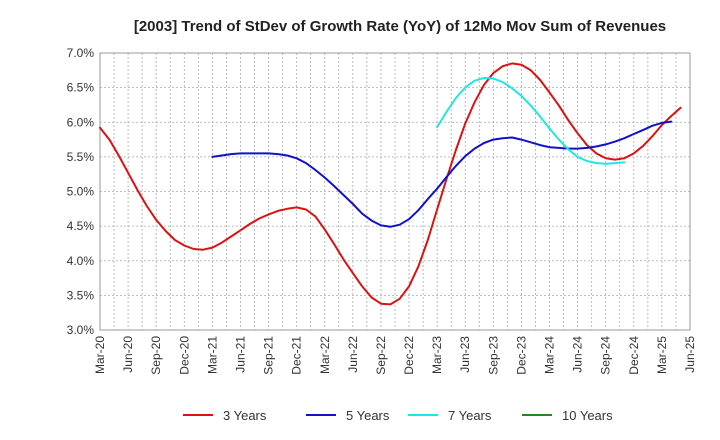 The width and height of the screenshot is (720, 440). Describe the element at coordinates (297, 355) in the screenshot. I see `x-tick-label: Dec-21` at that location.